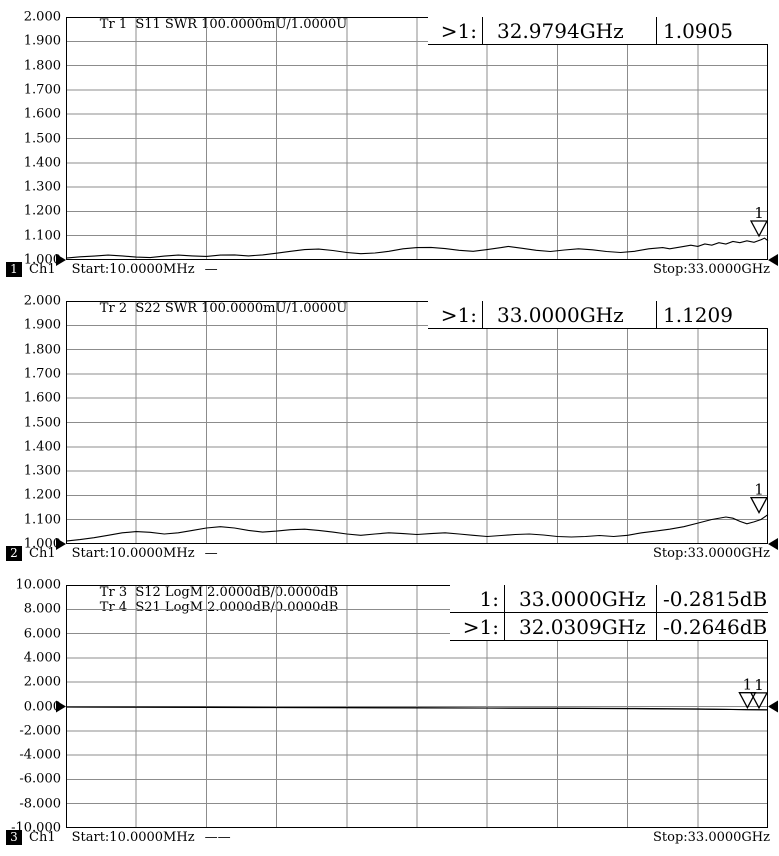  What do you see at coordinates (223, 308) in the screenshot?
I see `trace-title-tr2: Tr 2 S22 SWR 100.0000mU/1.0000U` at bounding box center [223, 308].